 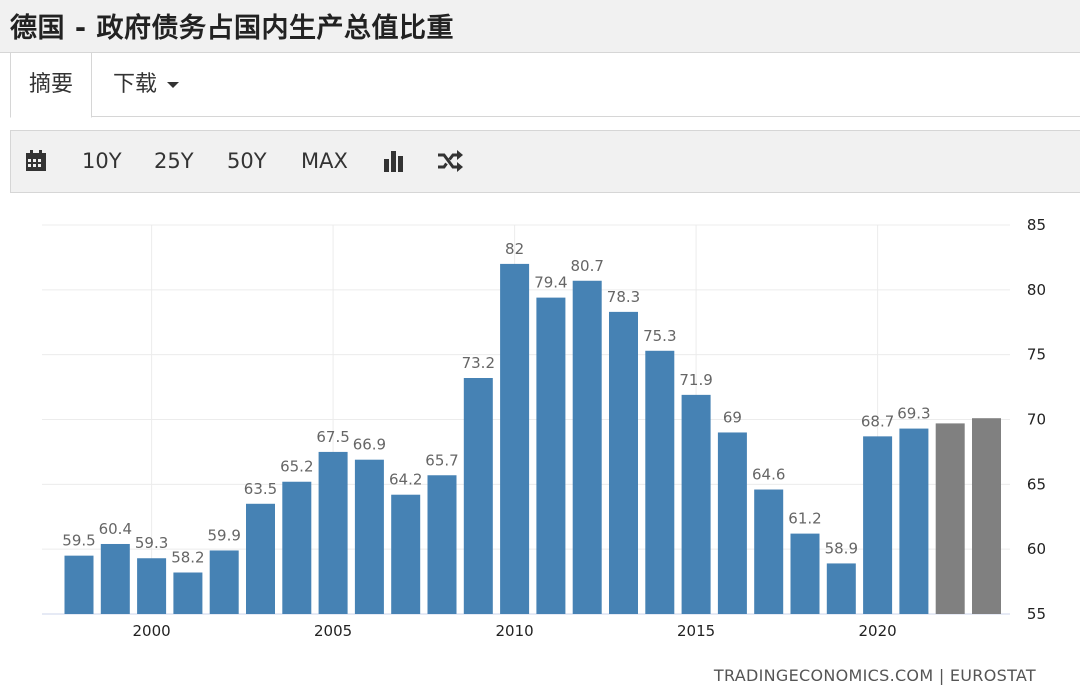 I want to click on tab-download-label: 下载, so click(x=135, y=84).